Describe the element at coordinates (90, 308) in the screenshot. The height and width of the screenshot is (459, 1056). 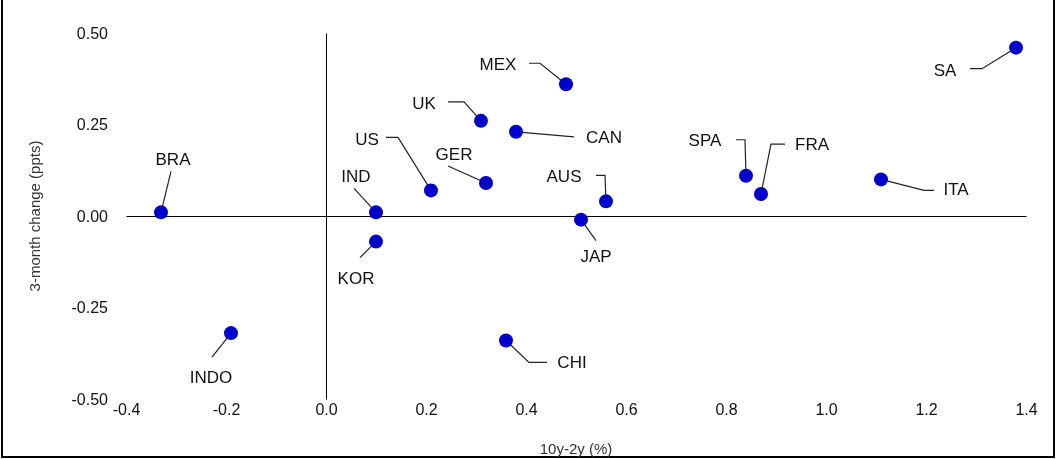
I see `y-tick-label: -0.25` at that location.